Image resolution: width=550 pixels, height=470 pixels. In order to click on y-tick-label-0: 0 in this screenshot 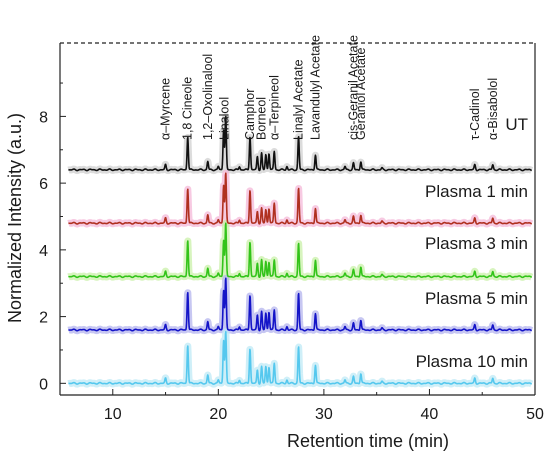, I will do `click(43, 384)`.